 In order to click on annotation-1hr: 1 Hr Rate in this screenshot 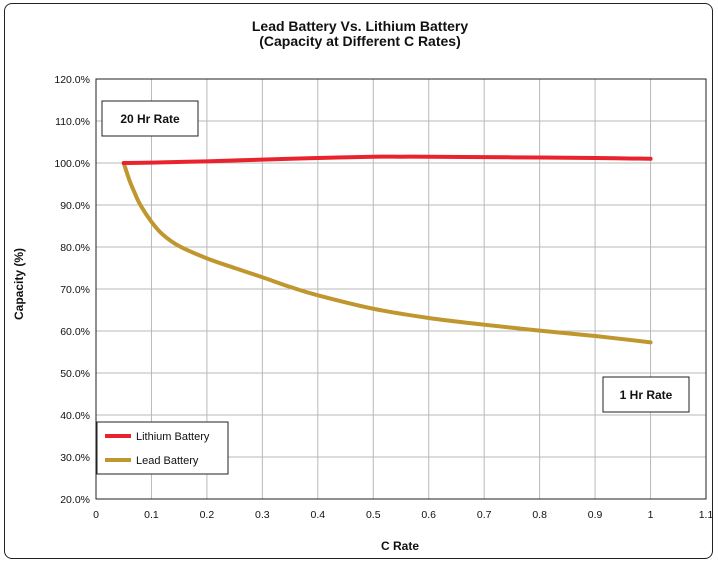, I will do `click(646, 394)`.